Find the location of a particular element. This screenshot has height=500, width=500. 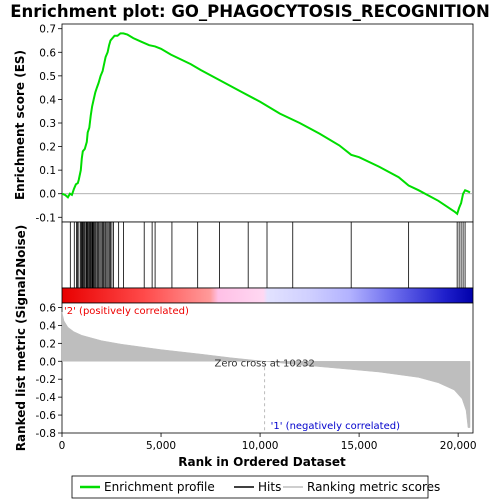

es-y-tick-label: 0.3 is located at coordinates (47, 124).